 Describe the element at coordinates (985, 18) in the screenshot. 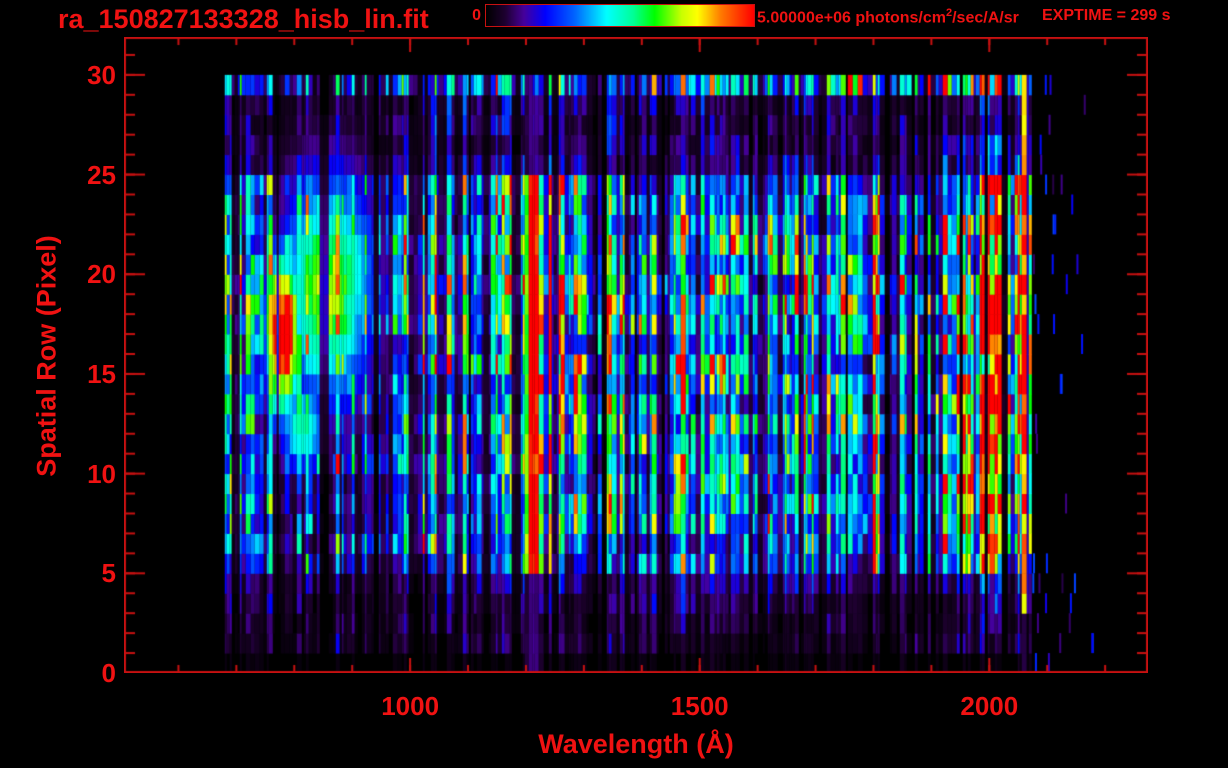

I see `colorbar-units-suffix: /sec/A/sr` at that location.